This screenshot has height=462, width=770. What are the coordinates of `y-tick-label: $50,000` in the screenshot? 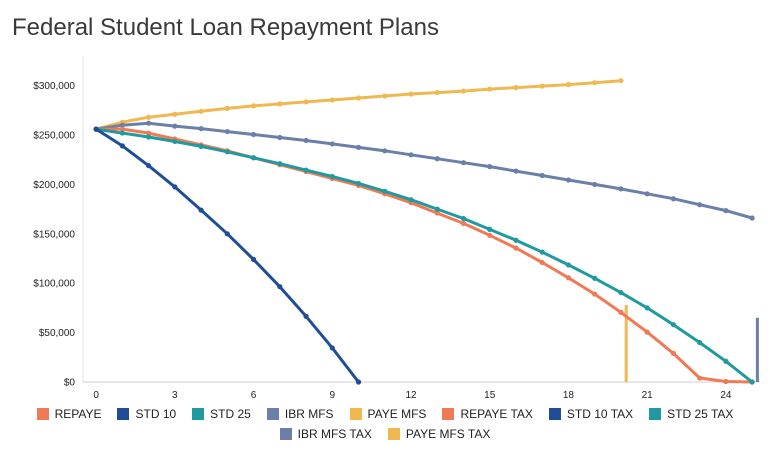 It's located at (57, 333).